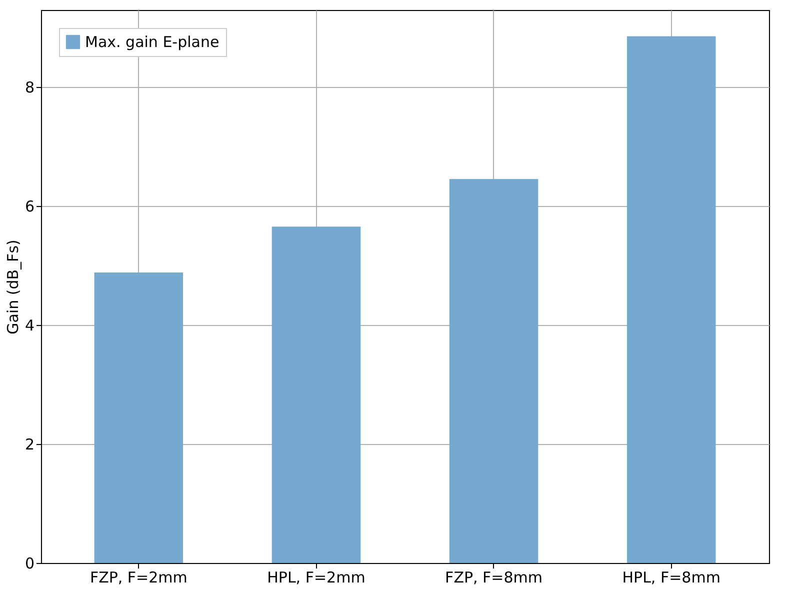  What do you see at coordinates (316, 577) in the screenshot?
I see `x-tick-label: HPL, F=2mm` at bounding box center [316, 577].